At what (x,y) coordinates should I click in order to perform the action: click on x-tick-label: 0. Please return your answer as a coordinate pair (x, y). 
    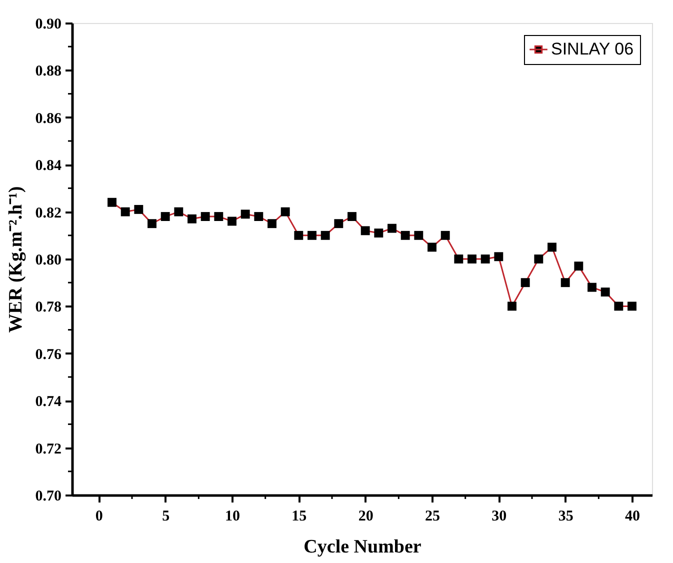
    Looking at the image, I should click on (99, 516).